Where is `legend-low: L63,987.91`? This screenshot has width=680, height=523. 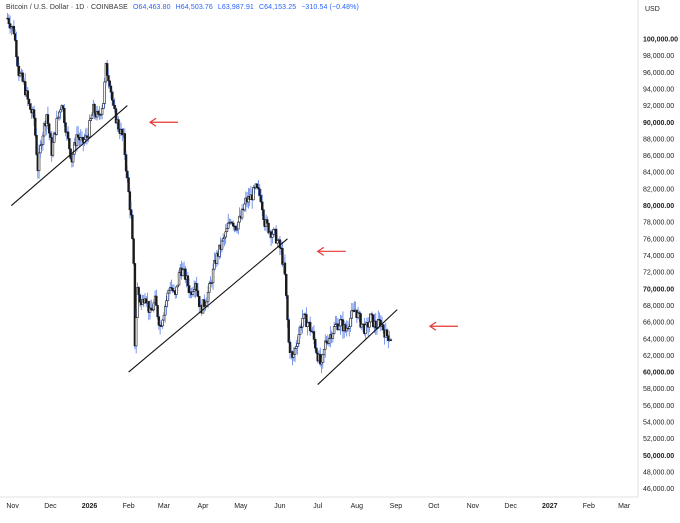 legend-low: L63,987.91 is located at coordinates (235, 7).